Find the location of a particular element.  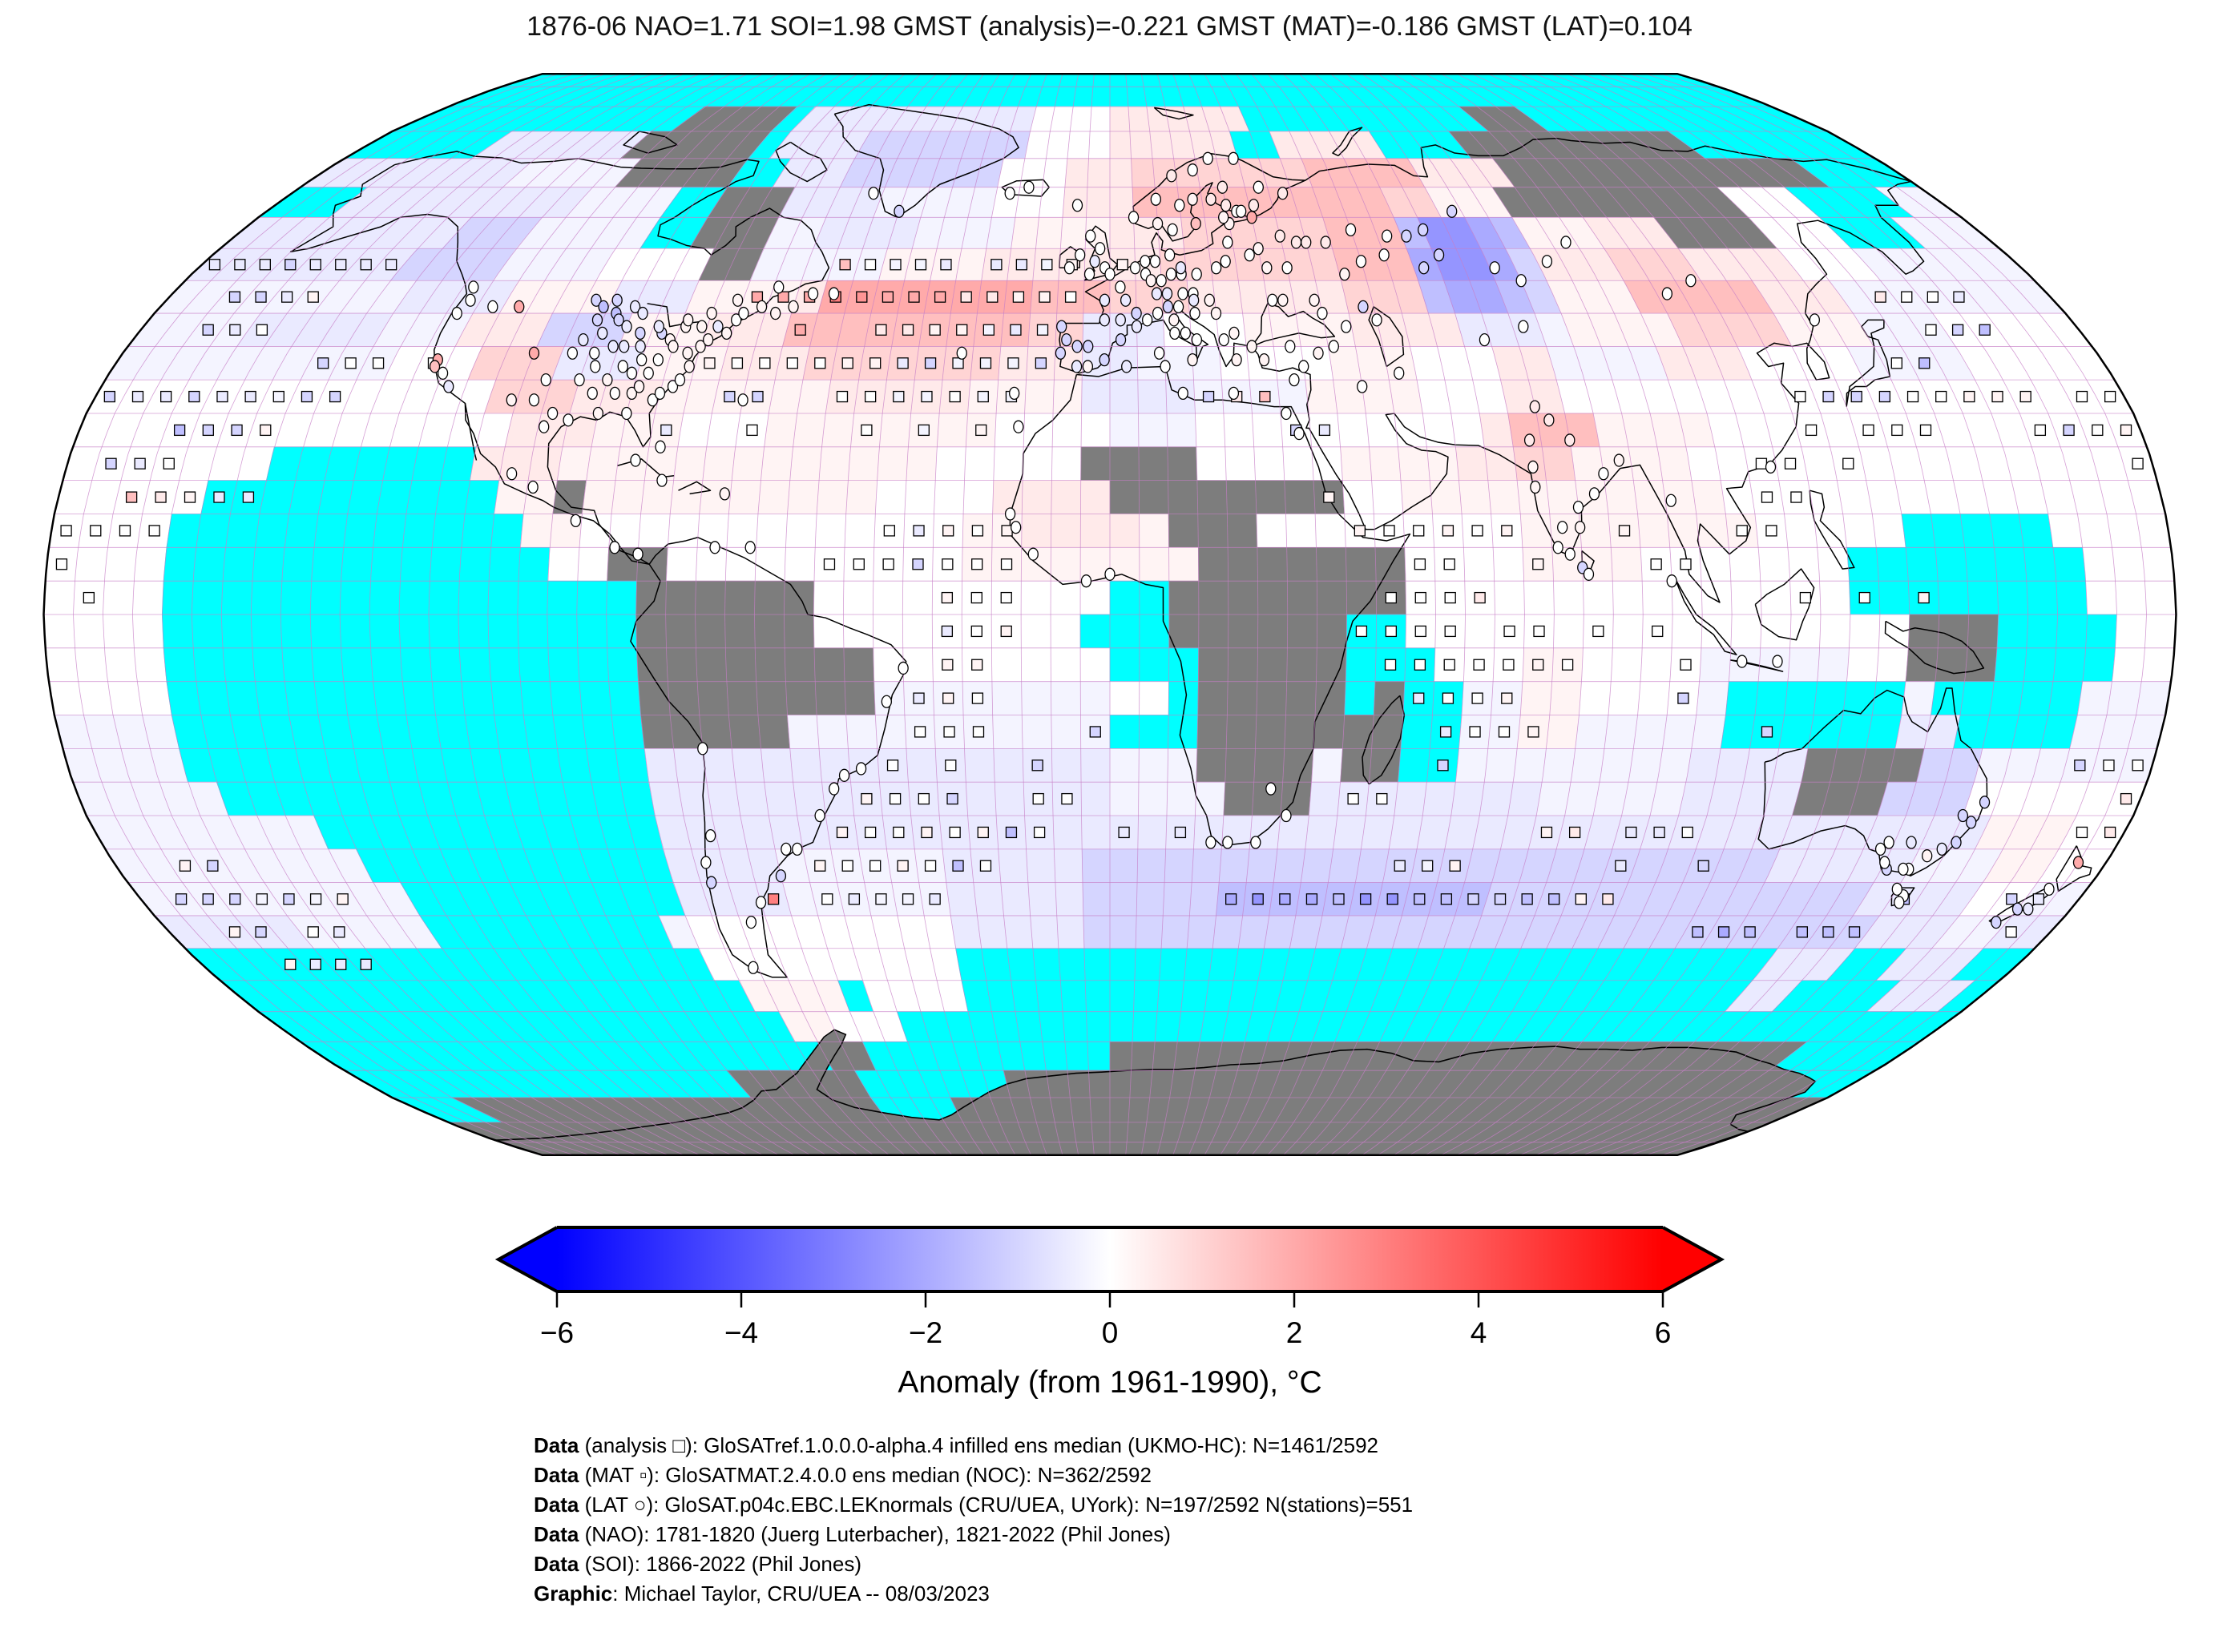

caption-text: : Michael Taylor, CRU/UEA -- 08/03/2023 is located at coordinates (801, 1593).